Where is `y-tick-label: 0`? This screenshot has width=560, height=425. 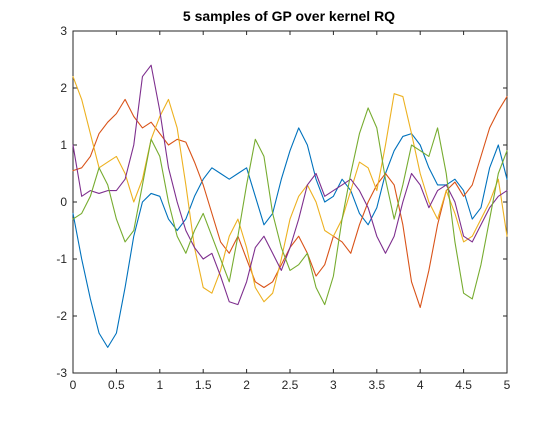 y-tick-label: 0 is located at coordinates (63, 202).